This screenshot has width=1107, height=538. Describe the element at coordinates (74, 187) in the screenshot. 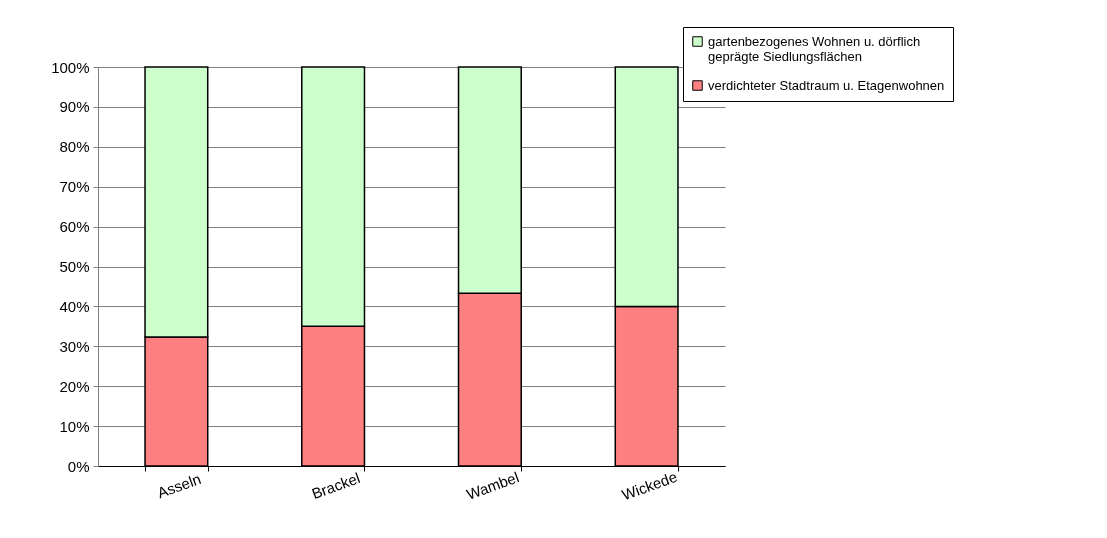

I see `y-tick-label: 70%` at that location.